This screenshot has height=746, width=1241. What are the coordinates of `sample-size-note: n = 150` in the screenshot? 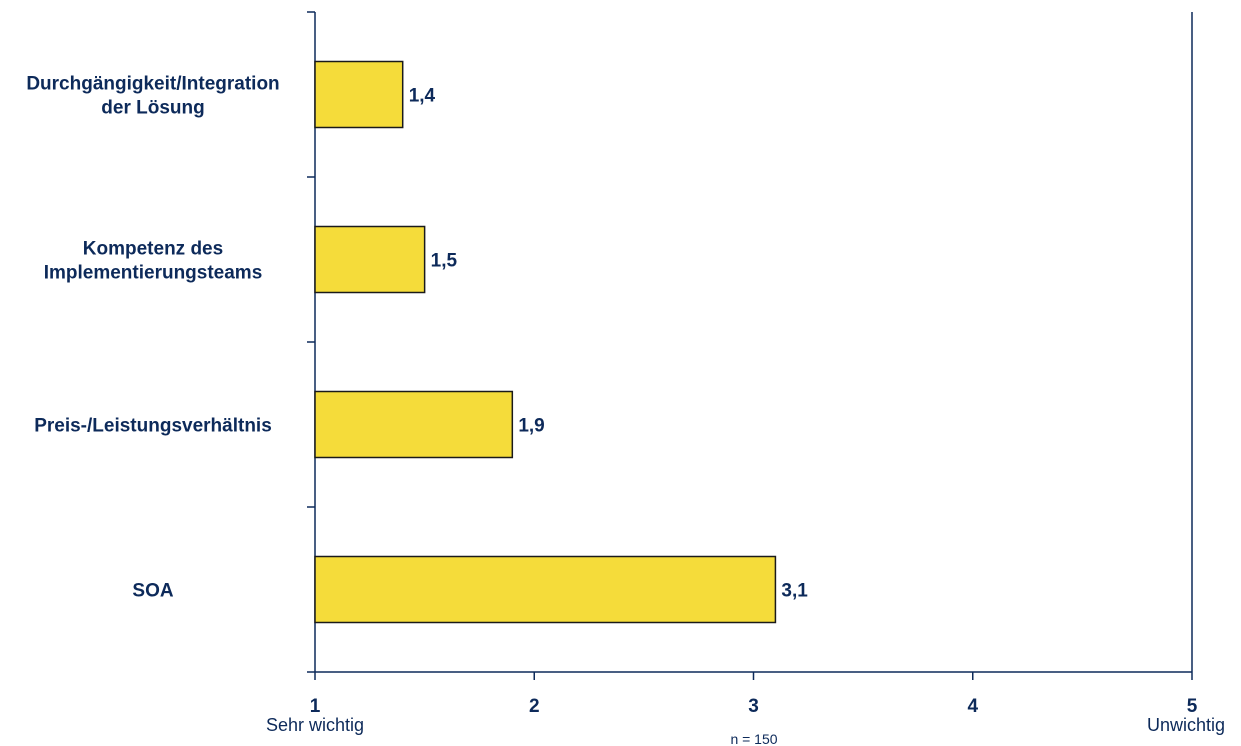 It's located at (753, 738).